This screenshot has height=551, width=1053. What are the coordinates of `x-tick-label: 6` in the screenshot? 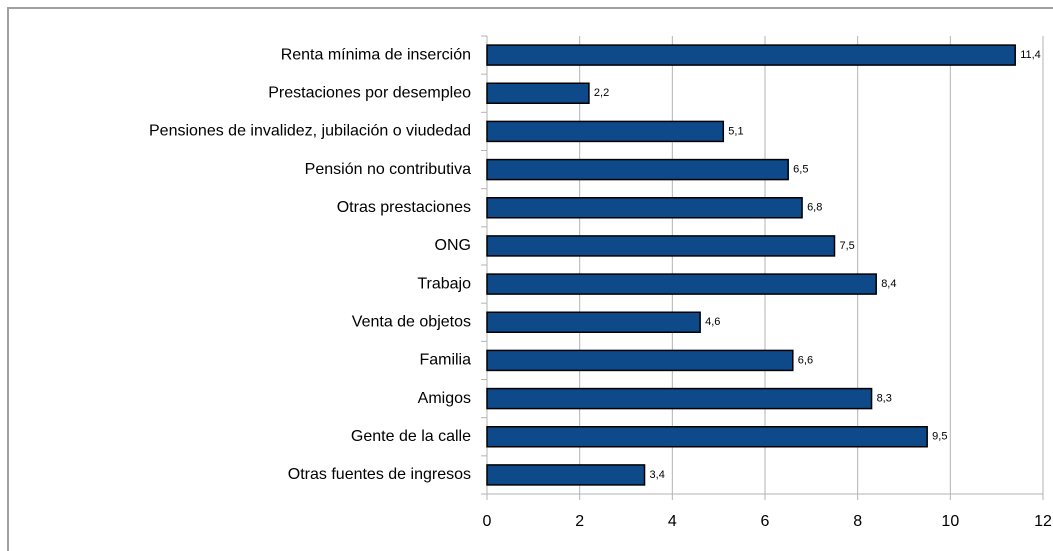 It's located at (765, 521).